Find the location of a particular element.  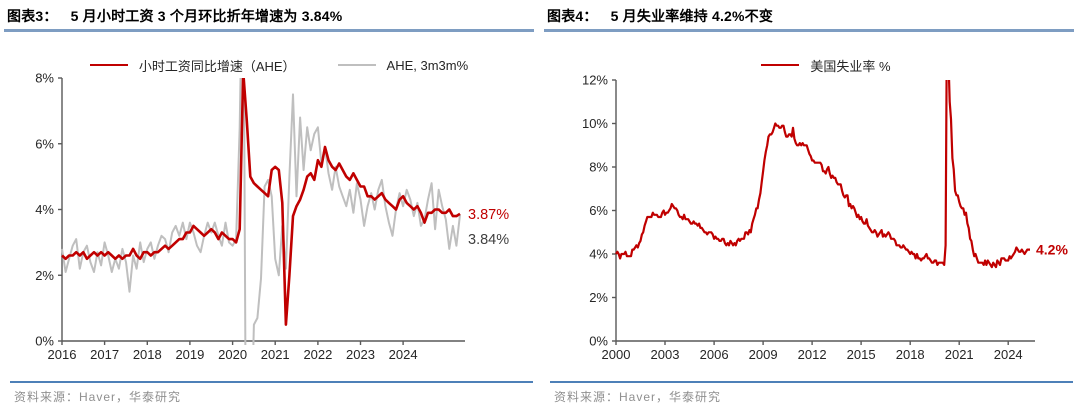

x-tick-label: 2006 is located at coordinates (714, 354).